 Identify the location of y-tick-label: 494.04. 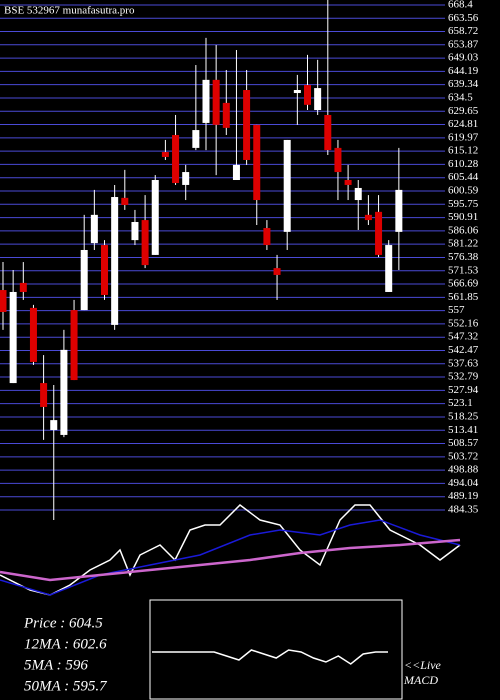
(463, 483).